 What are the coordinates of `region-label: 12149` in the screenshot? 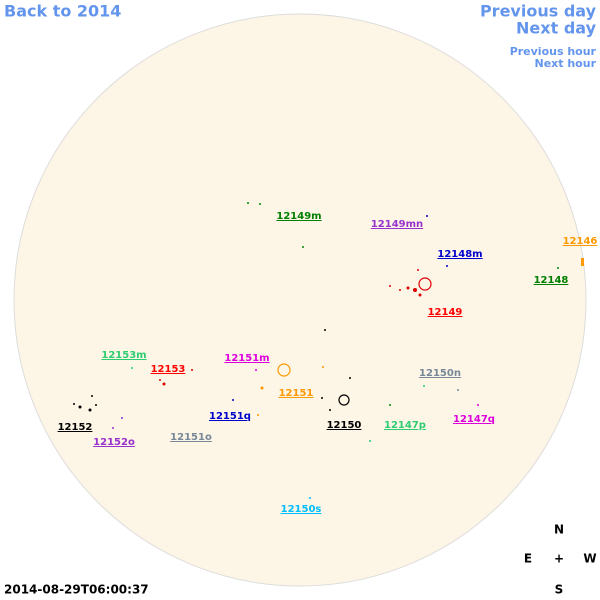 It's located at (445, 312).